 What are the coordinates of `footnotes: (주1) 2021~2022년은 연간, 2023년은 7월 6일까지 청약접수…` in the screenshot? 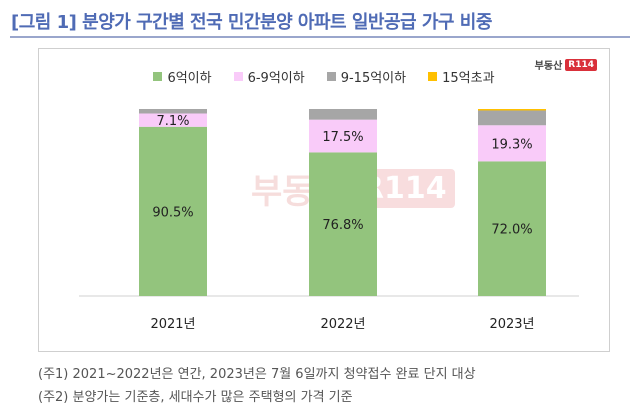 It's located at (257, 386).